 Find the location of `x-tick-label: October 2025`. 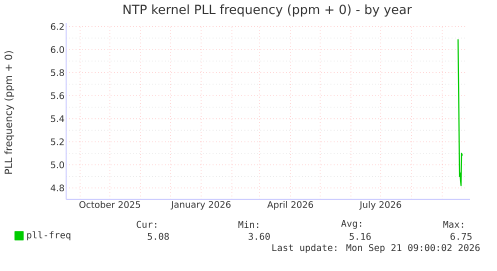

x-tick-label: October 2025 is located at coordinates (109, 204).